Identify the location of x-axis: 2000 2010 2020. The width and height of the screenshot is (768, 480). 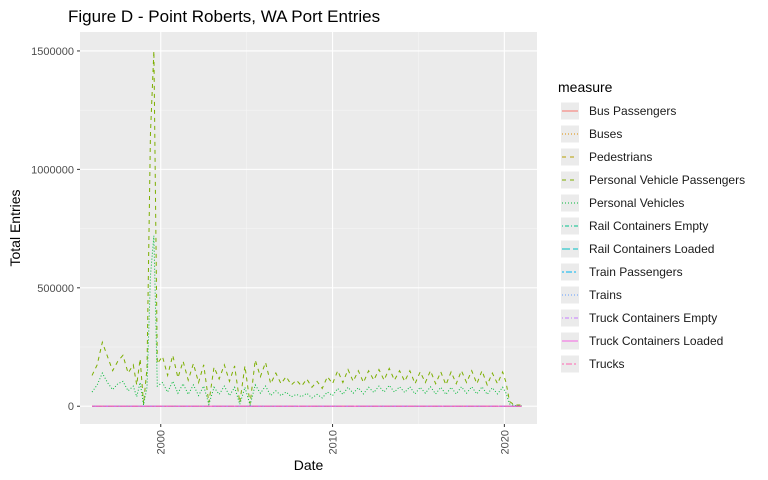
(333, 439).